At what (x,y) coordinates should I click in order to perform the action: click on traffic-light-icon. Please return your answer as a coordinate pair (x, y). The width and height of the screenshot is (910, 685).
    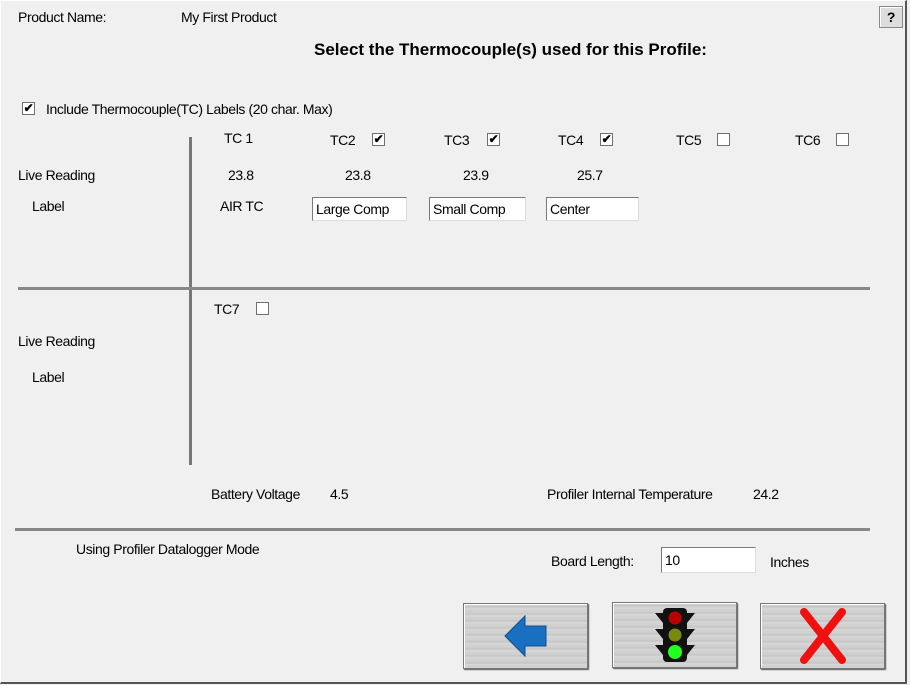
    Looking at the image, I should click on (674, 635).